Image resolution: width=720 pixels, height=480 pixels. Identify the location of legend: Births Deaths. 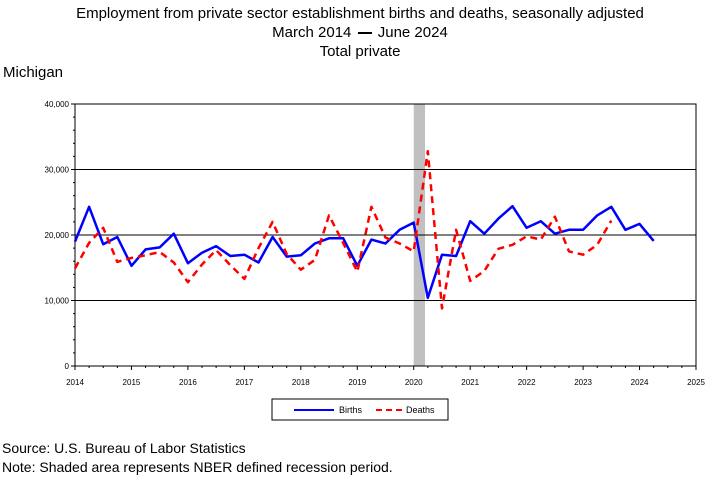
(360, 409).